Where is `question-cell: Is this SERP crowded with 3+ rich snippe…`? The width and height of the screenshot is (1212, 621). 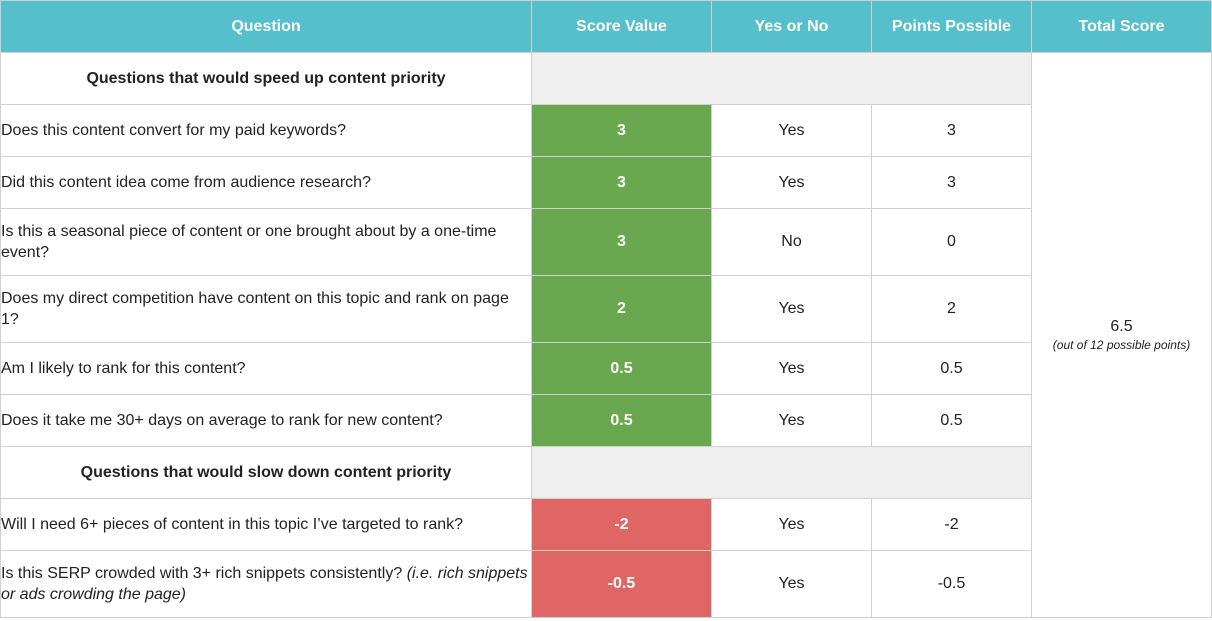
question-cell: Is this SERP crowded with 3+ rich snippe… is located at coordinates (266, 584).